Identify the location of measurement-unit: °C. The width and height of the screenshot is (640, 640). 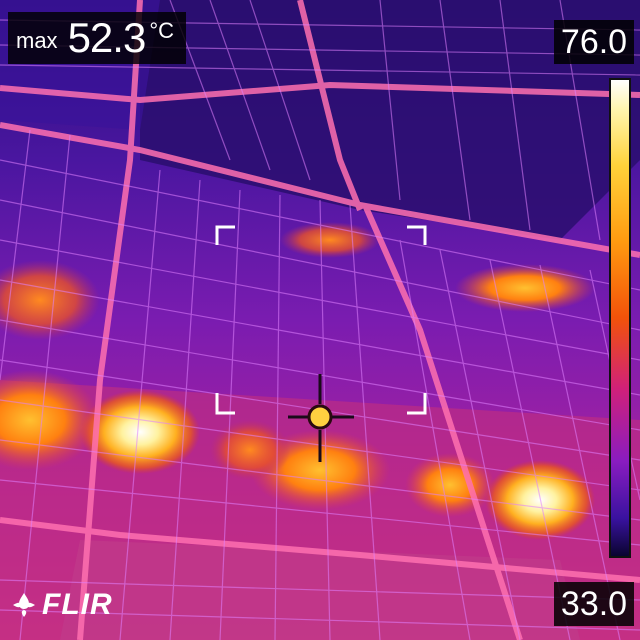
(161, 30).